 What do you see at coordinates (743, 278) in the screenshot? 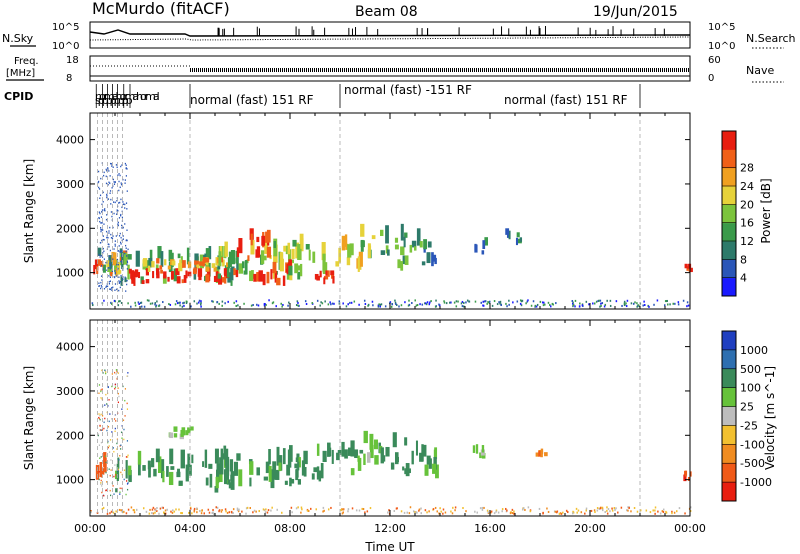
I see `colorbar-tick-label: 4` at bounding box center [743, 278].